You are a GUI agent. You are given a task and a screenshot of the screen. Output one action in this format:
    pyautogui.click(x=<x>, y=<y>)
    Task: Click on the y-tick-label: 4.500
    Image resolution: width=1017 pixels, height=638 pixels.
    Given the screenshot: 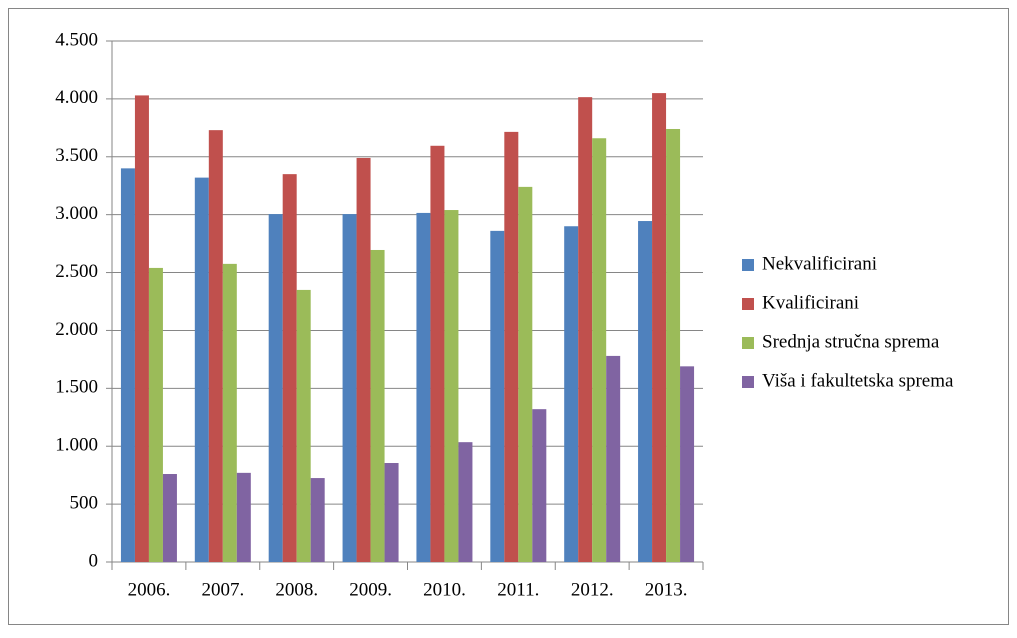 What is the action you would take?
    pyautogui.click(x=76, y=39)
    